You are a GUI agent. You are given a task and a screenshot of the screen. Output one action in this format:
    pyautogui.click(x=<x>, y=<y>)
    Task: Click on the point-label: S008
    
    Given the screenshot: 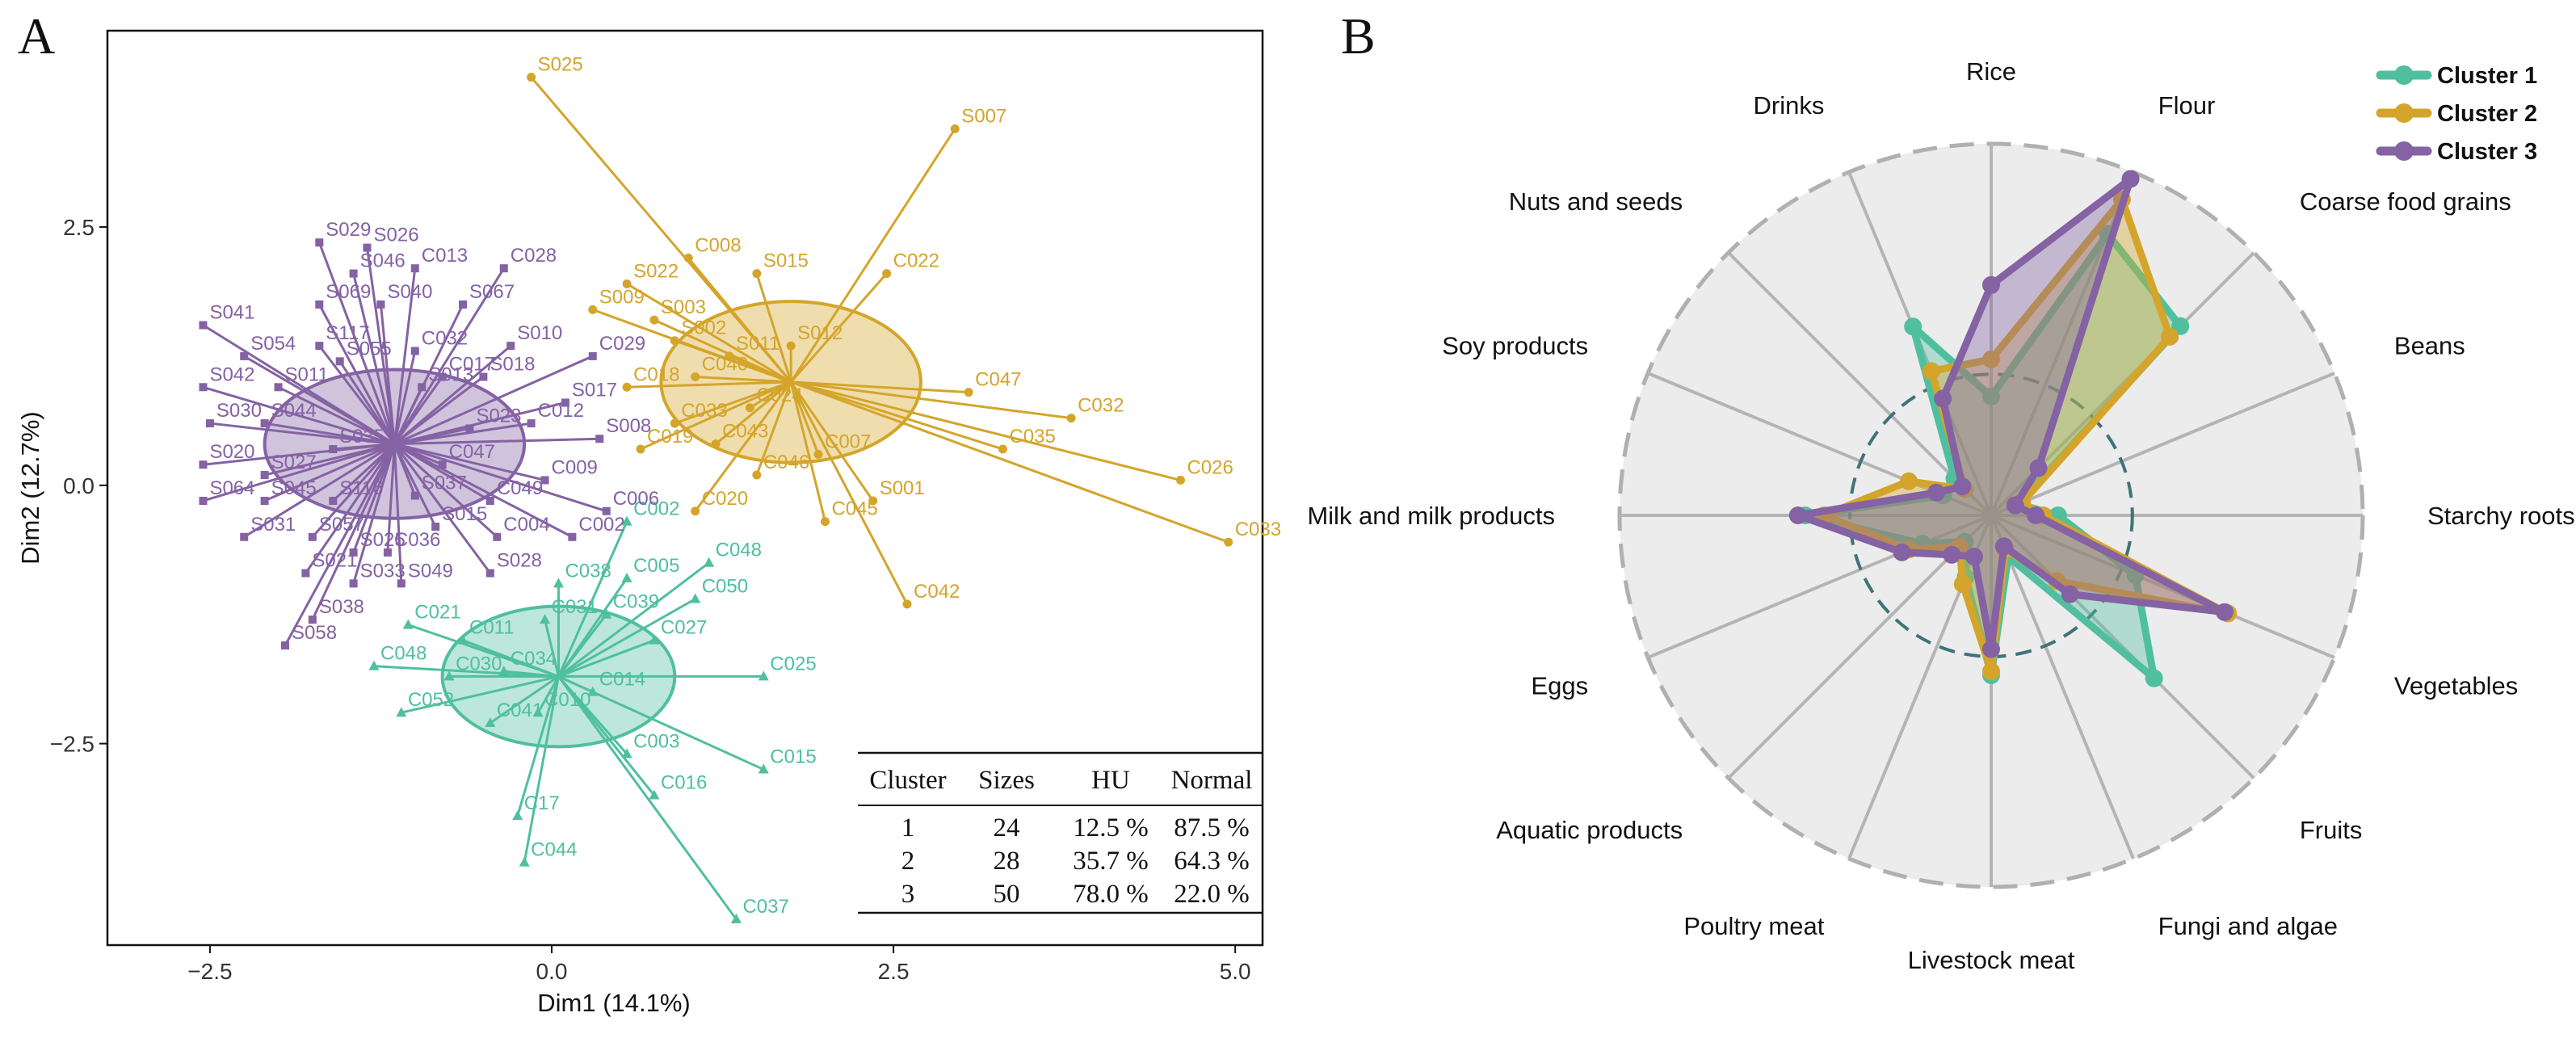 What is the action you would take?
    pyautogui.click(x=628, y=426)
    